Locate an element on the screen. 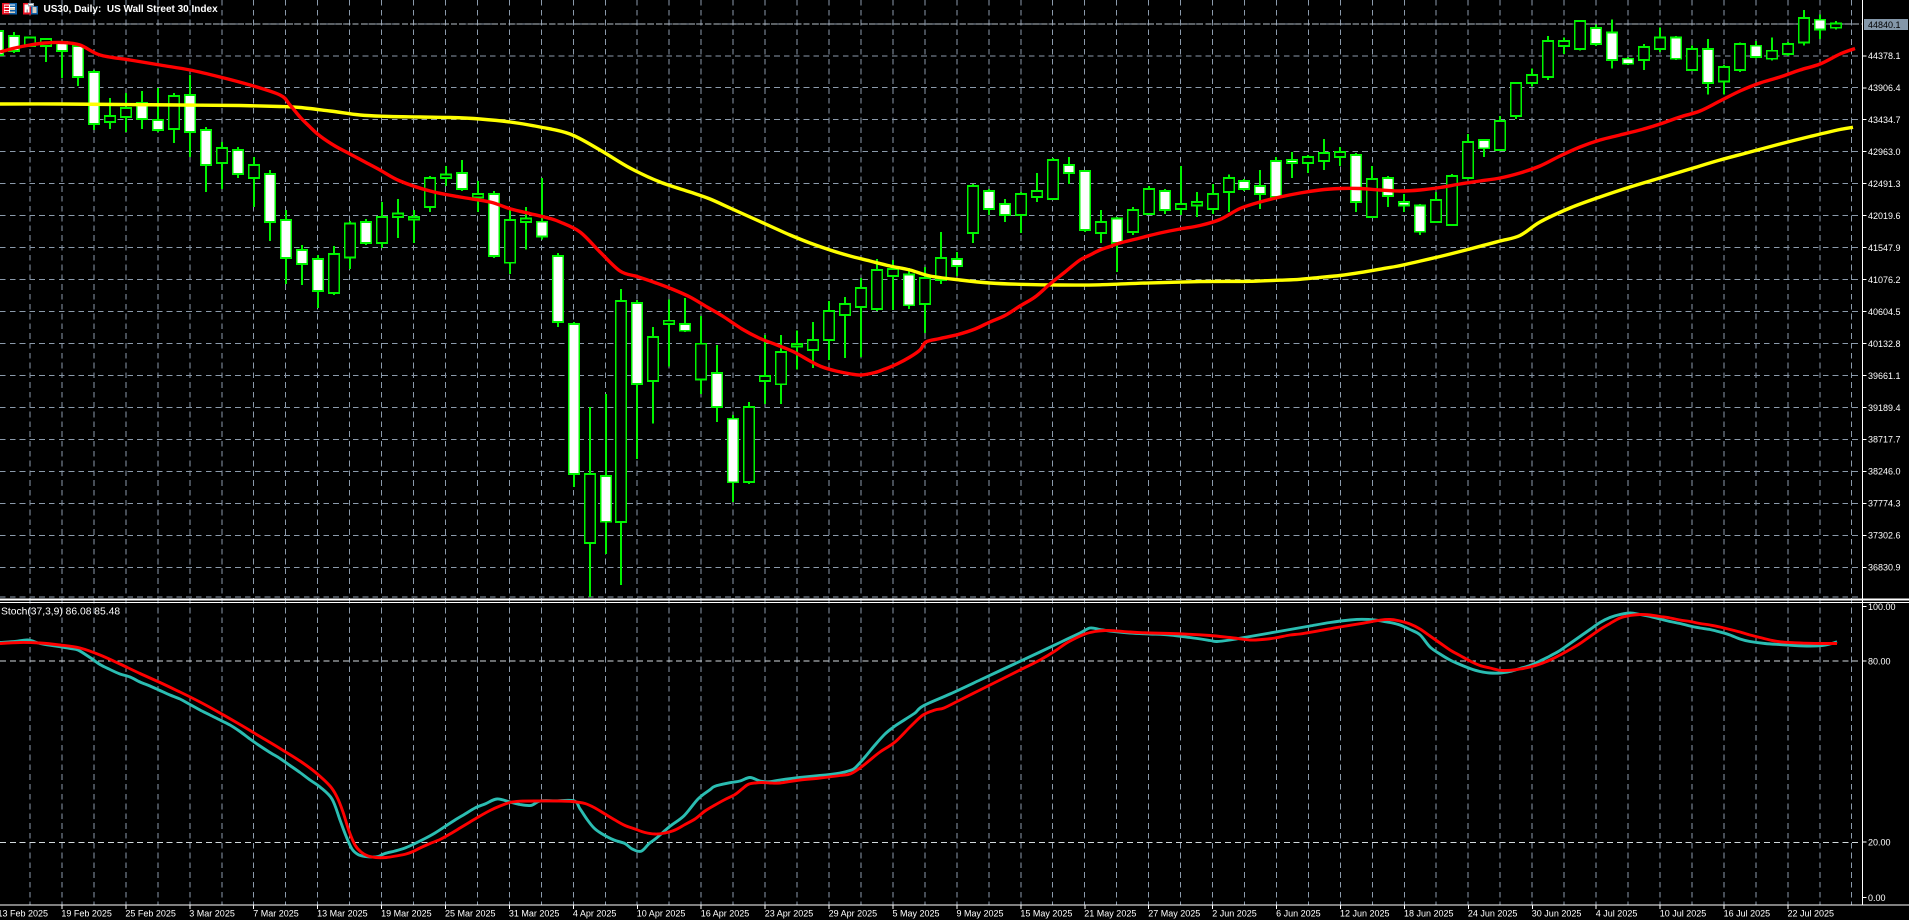  svg-text: 44378.1 is located at coordinates (1884, 56).